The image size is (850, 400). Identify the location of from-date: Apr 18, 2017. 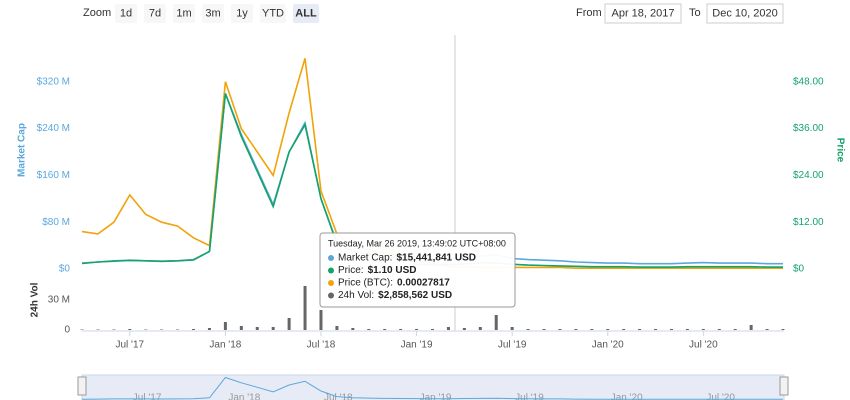
(643, 13).